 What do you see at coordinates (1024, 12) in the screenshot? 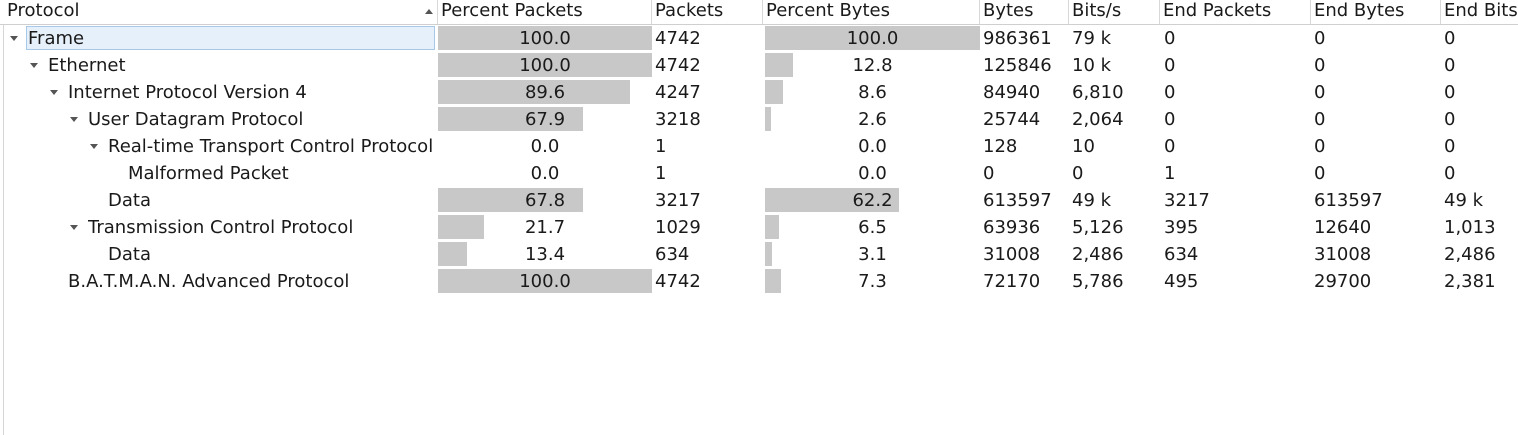
I see `header-bytes: Bytes` at bounding box center [1024, 12].